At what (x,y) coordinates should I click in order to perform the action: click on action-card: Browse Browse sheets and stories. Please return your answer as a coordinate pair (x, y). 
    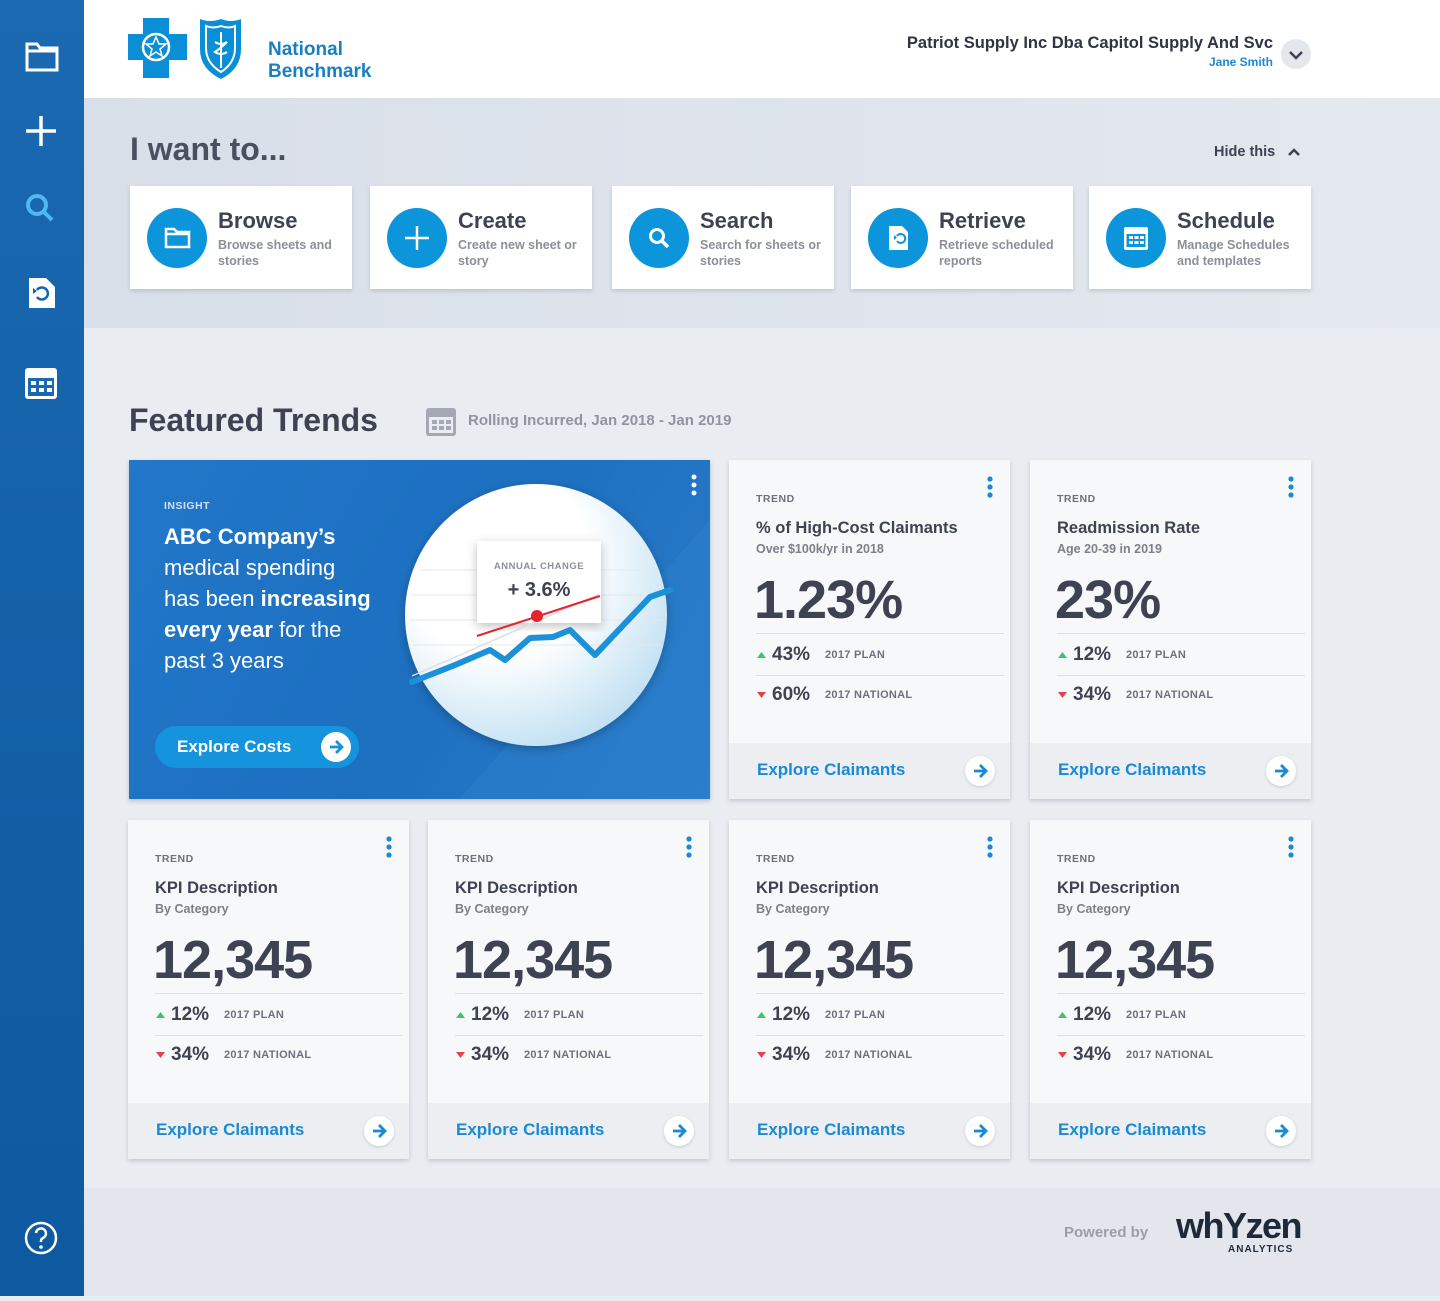
    Looking at the image, I should click on (241, 237).